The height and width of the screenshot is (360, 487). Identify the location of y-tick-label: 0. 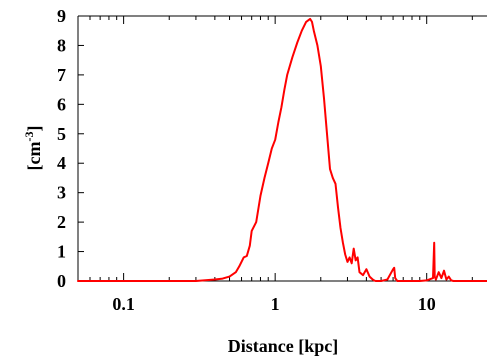
(61, 281).